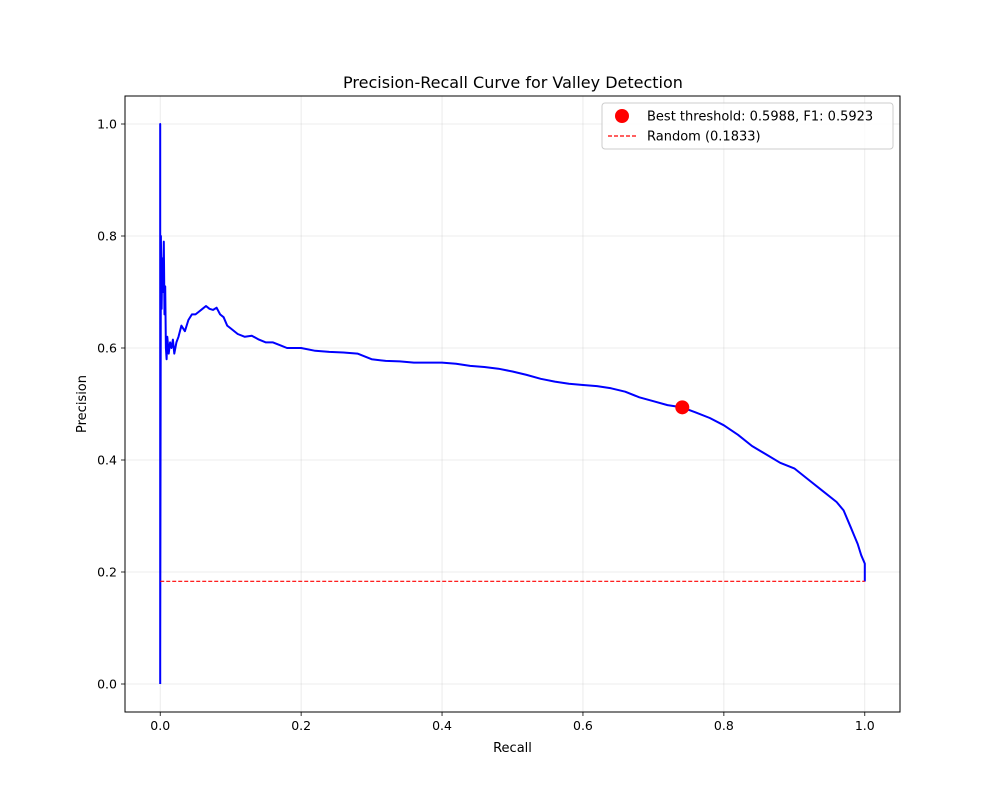 This screenshot has width=1000, height=800. Describe the element at coordinates (724, 725) in the screenshot. I see `x-tick-label: 0.8` at that location.